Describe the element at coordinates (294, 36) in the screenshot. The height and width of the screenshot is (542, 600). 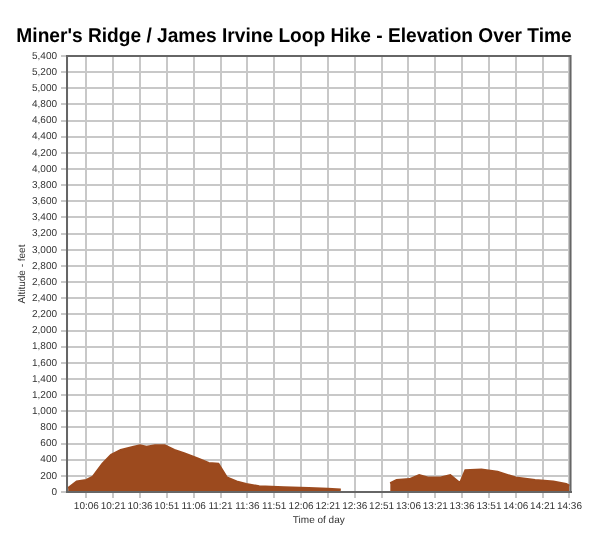
I see `chart-title: Miner's Ridge / James Irvine Loop Hike - Elevation Over Time` at that location.